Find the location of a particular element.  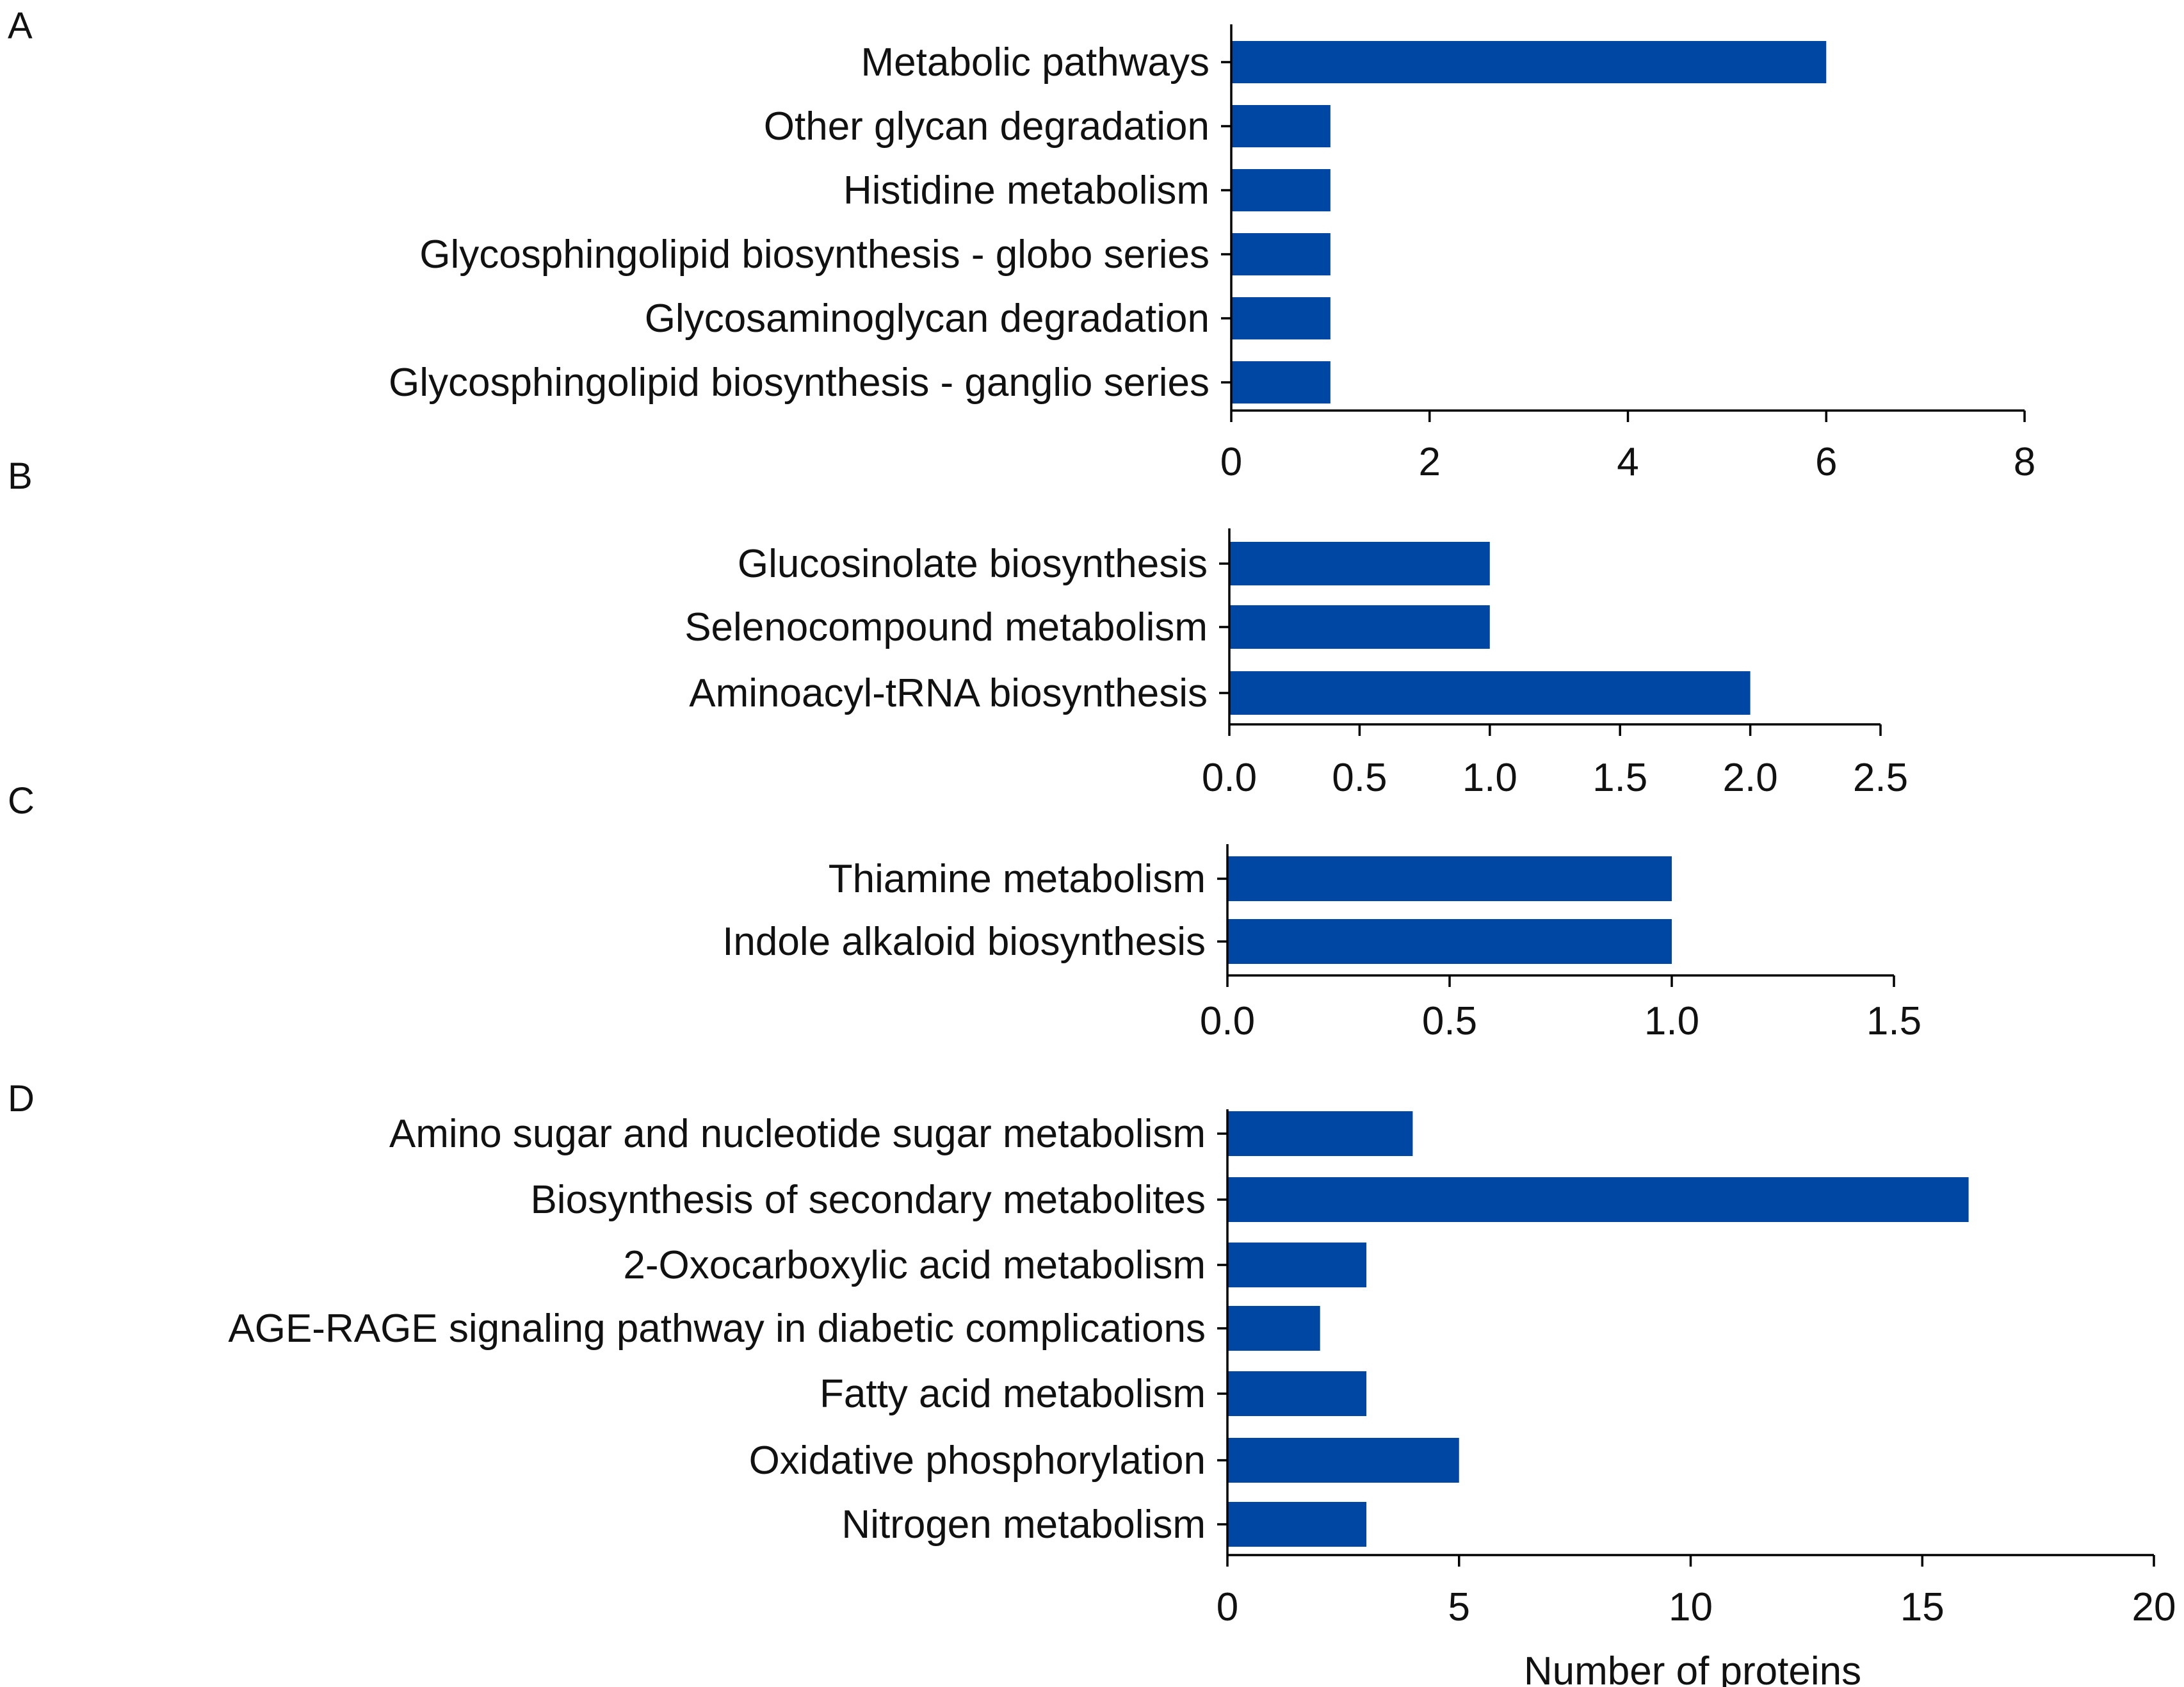

category-label: Nitrogen metabolism is located at coordinates (1023, 1525).